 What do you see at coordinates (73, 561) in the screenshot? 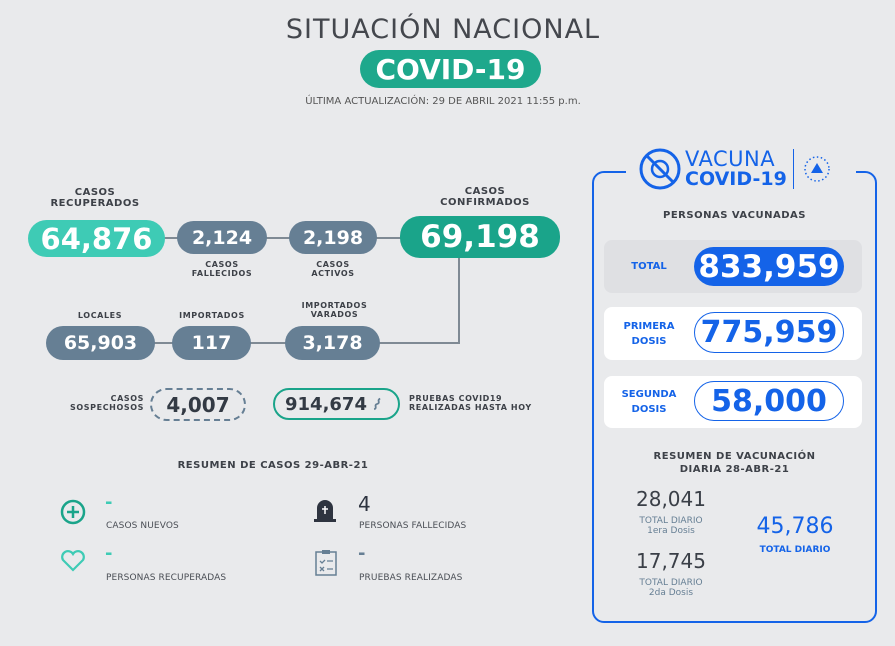
I see `heart-icon` at bounding box center [73, 561].